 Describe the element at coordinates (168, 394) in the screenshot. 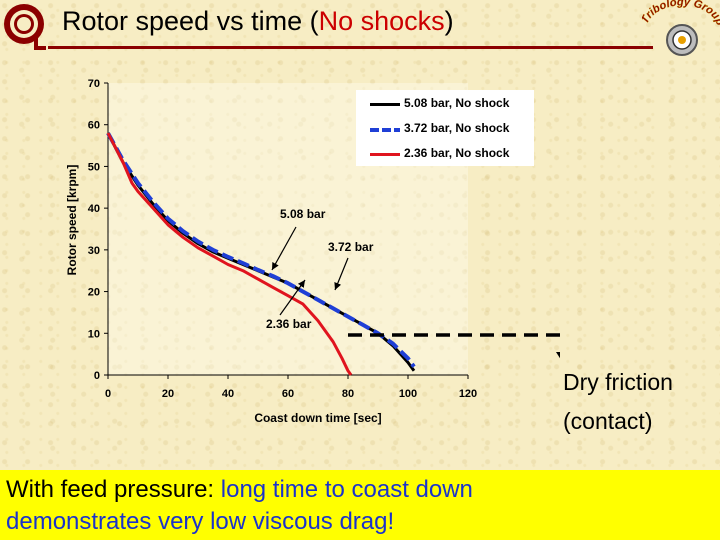

I see `x-tick-label: 20` at that location.